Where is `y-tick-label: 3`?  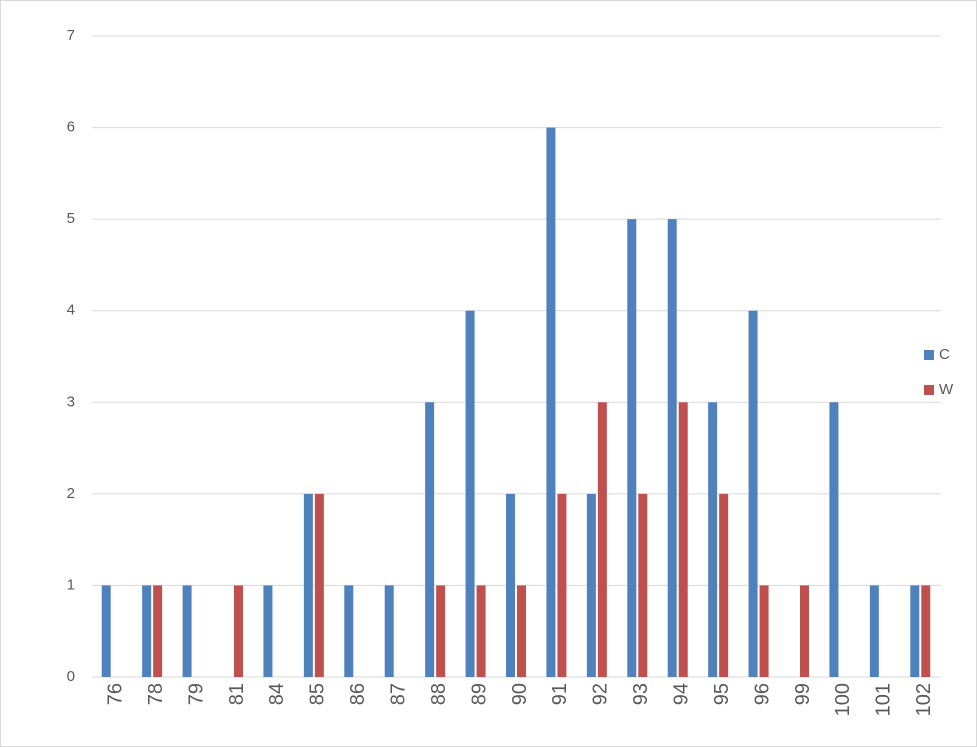
y-tick-label: 3 is located at coordinates (71, 401).